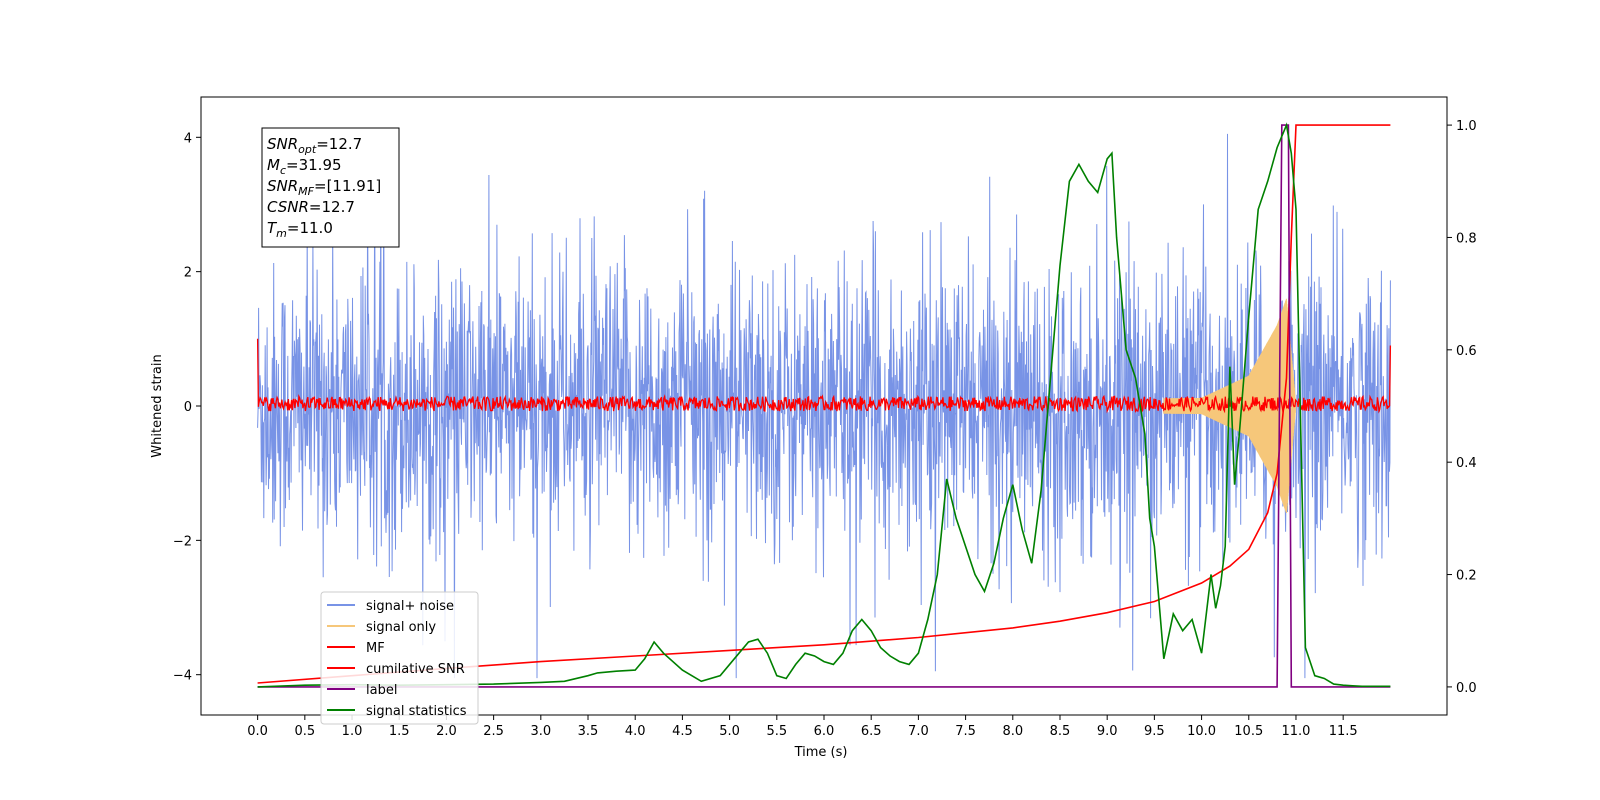 The height and width of the screenshot is (800, 1600). What do you see at coordinates (540, 731) in the screenshot?
I see `x-tick-label: 3.0` at bounding box center [540, 731].